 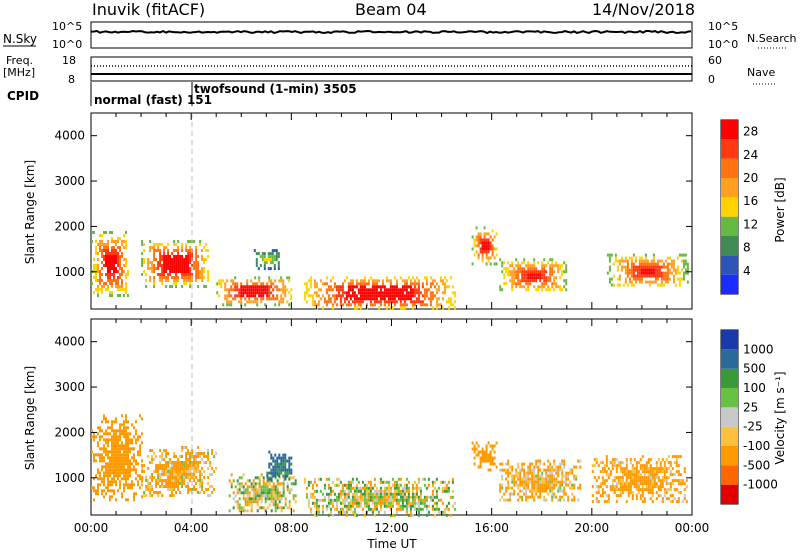 What do you see at coordinates (491, 528) in the screenshot?
I see `time-tick-label: 16:00` at bounding box center [491, 528].